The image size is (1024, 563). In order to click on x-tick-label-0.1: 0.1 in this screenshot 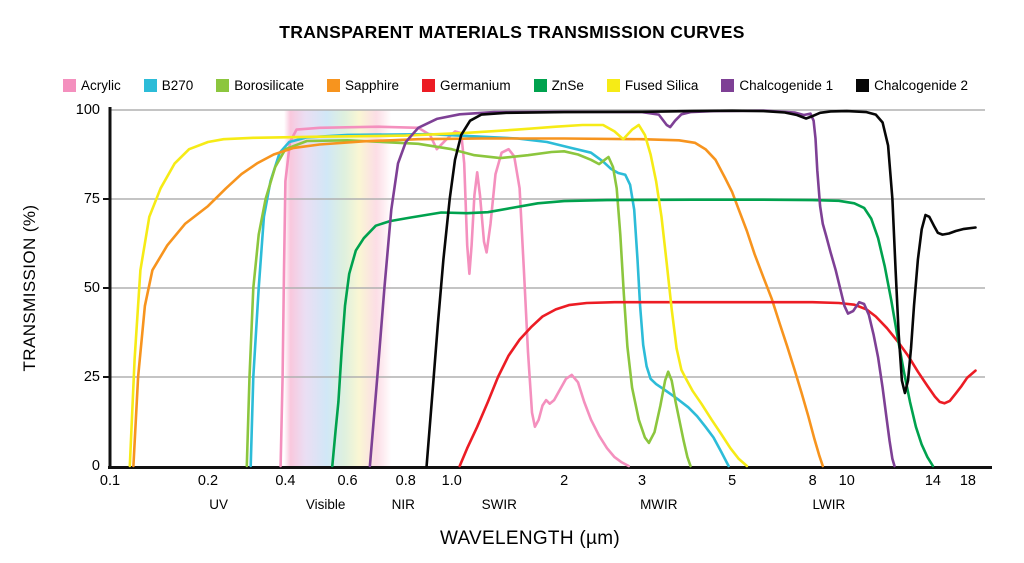, I will do `click(110, 481)`.